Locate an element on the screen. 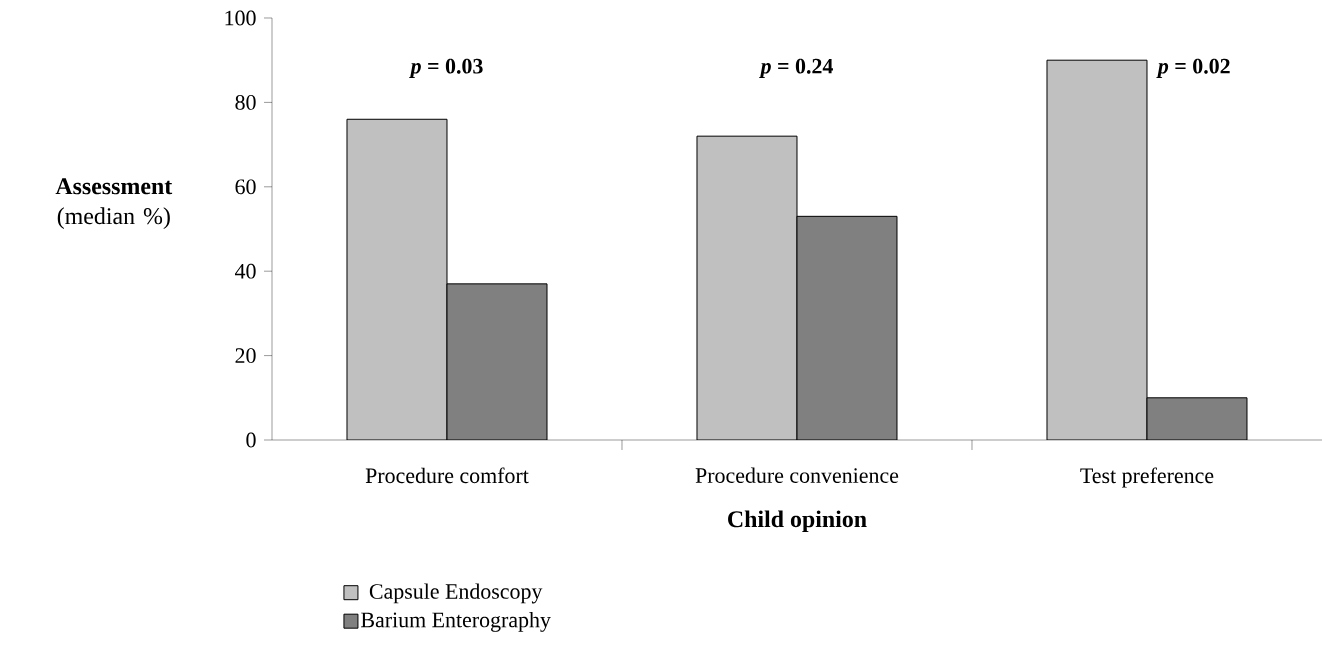 This screenshot has width=1322, height=650. annotation: p = 0.02 is located at coordinates (1193, 68).